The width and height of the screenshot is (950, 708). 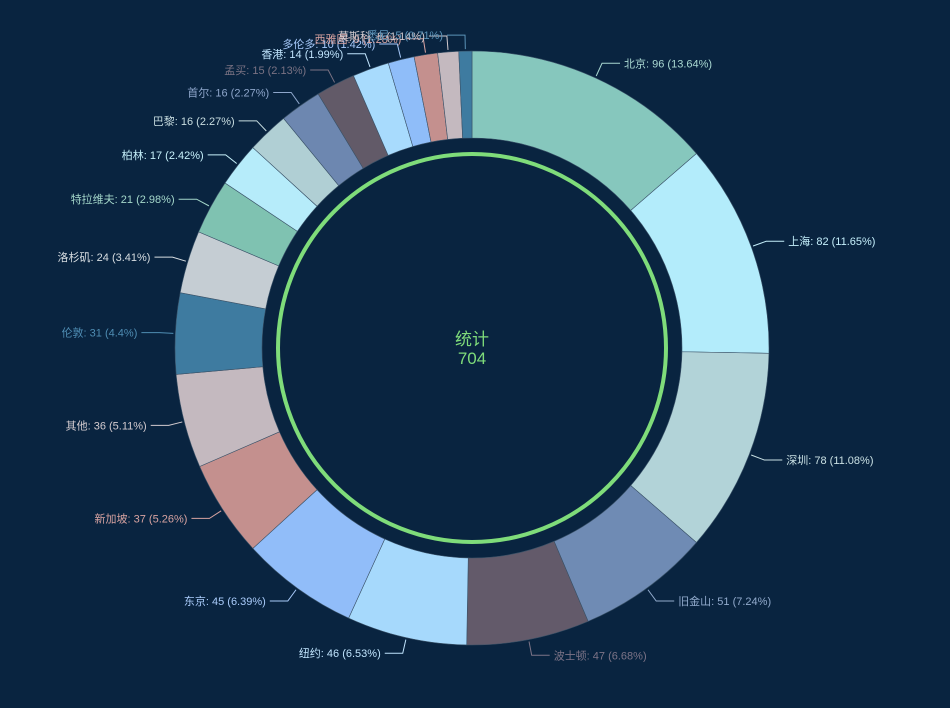 What do you see at coordinates (265, 70) in the screenshot?
I see `slice-label-孟买: 孟买: 15 (2.13%)` at bounding box center [265, 70].